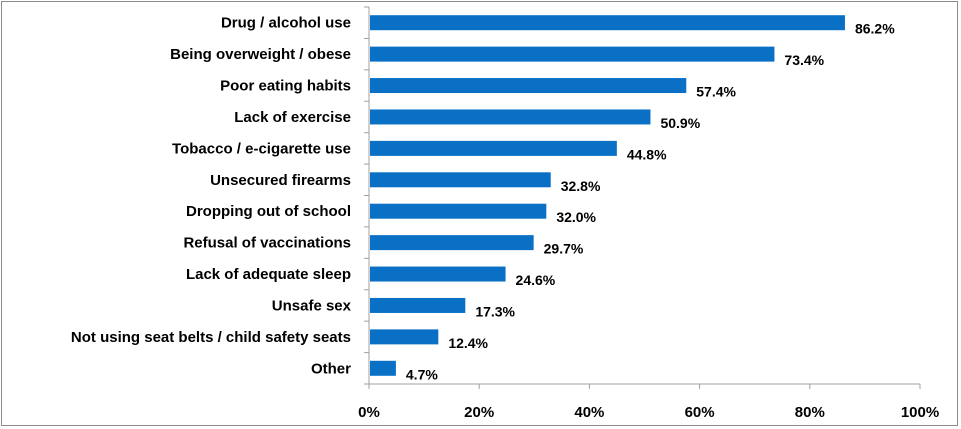  What do you see at coordinates (920, 412) in the screenshot?
I see `x-tick-label: 100%` at bounding box center [920, 412].